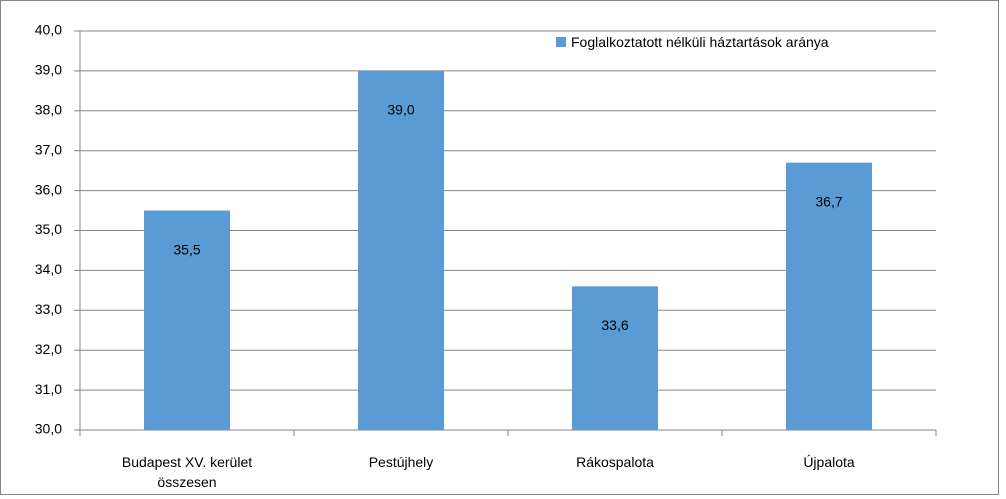  I want to click on y-tick-label: 32,0, so click(48, 349).